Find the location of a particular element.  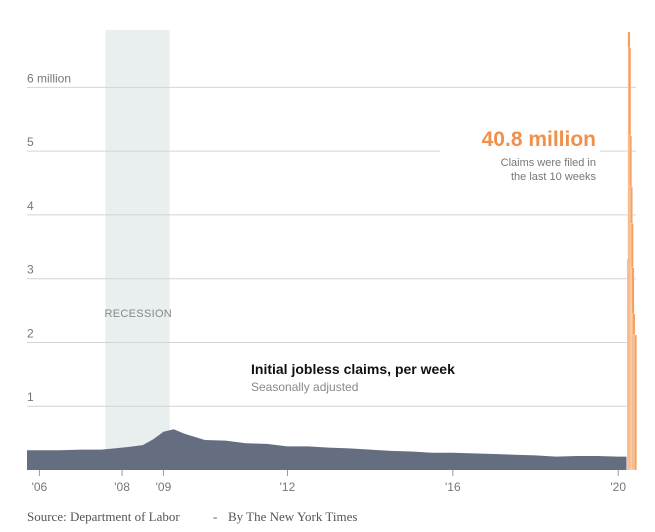

credit: By The New York Times is located at coordinates (292, 516).